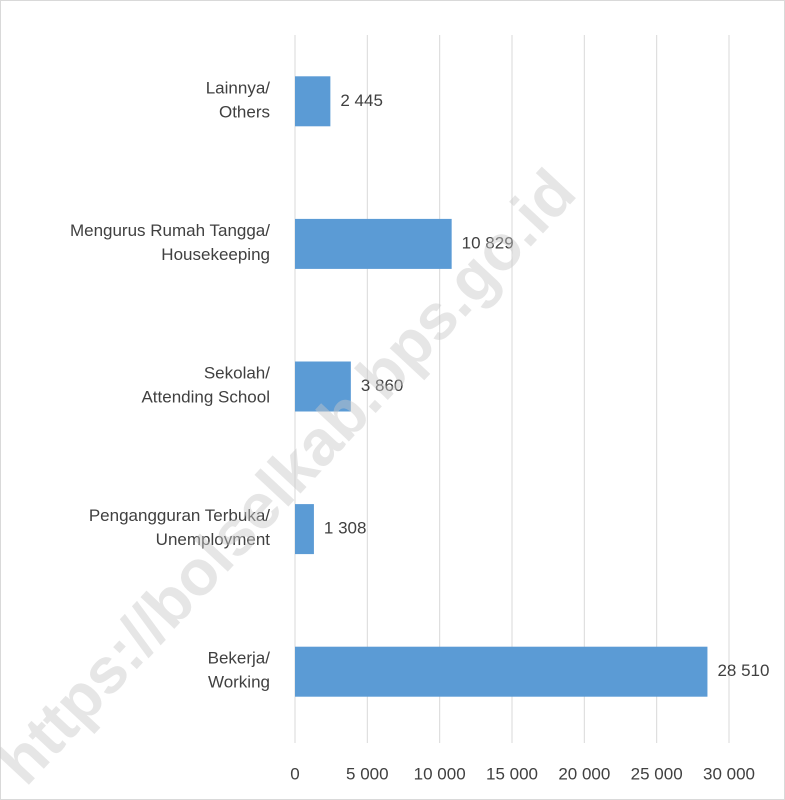  I want to click on x-tick-label: 5 000, so click(367, 773).